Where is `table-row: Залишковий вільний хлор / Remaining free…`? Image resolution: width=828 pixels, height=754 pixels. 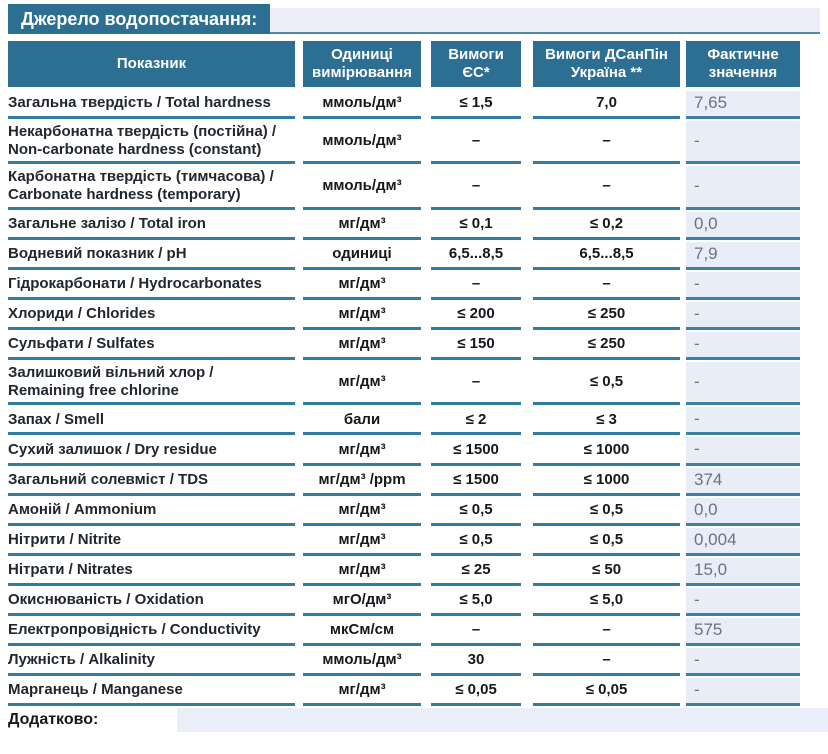
table-row: Залишковий вільний хлор / Remaining free… is located at coordinates (418, 384).